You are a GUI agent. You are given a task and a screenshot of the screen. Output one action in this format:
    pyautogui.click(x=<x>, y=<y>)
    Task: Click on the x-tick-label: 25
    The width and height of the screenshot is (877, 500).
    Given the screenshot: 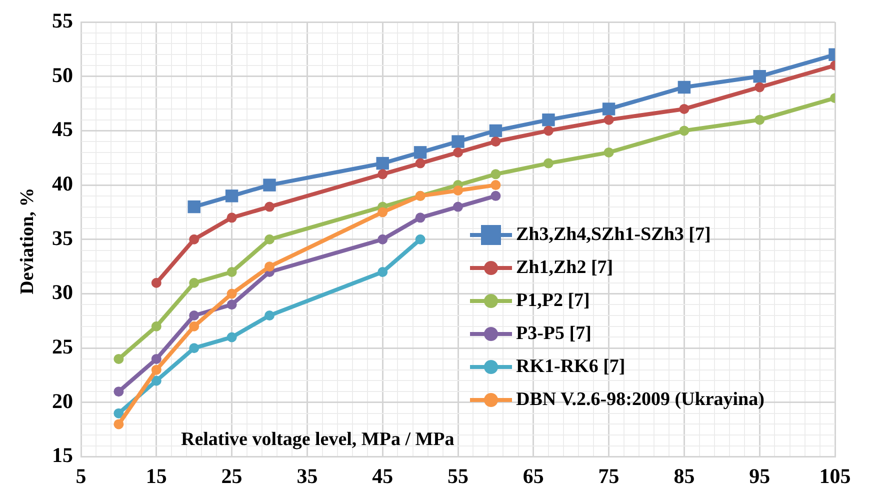 What is the action you would take?
    pyautogui.click(x=231, y=476)
    